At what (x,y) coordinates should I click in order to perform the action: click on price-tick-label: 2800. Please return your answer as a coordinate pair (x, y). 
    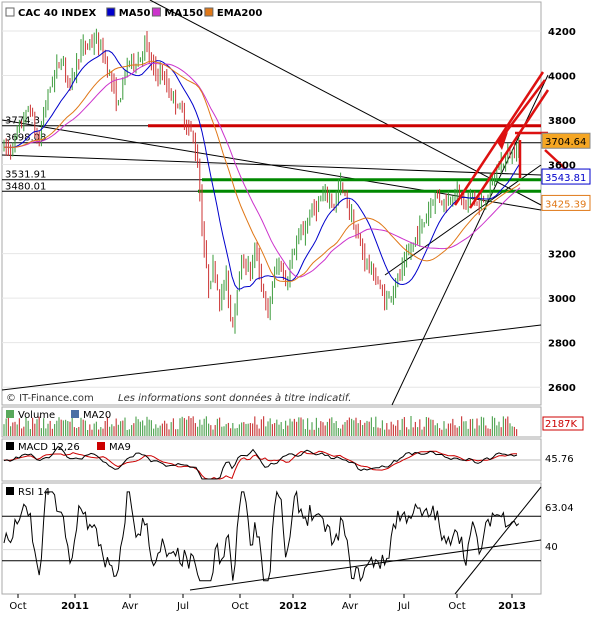
    Looking at the image, I should click on (562, 344).